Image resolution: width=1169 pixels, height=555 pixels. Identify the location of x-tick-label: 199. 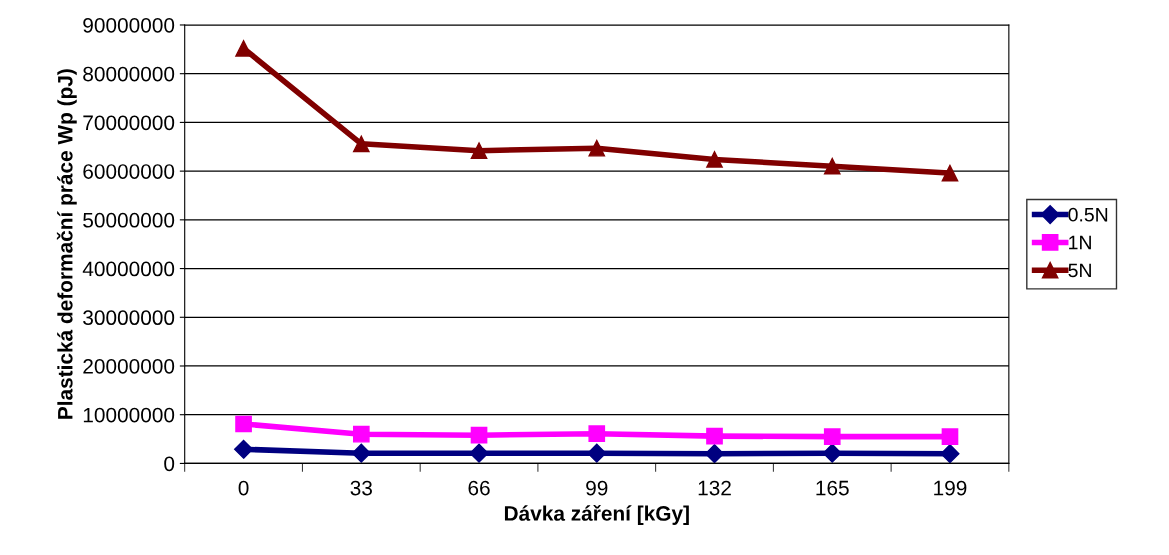
(950, 488).